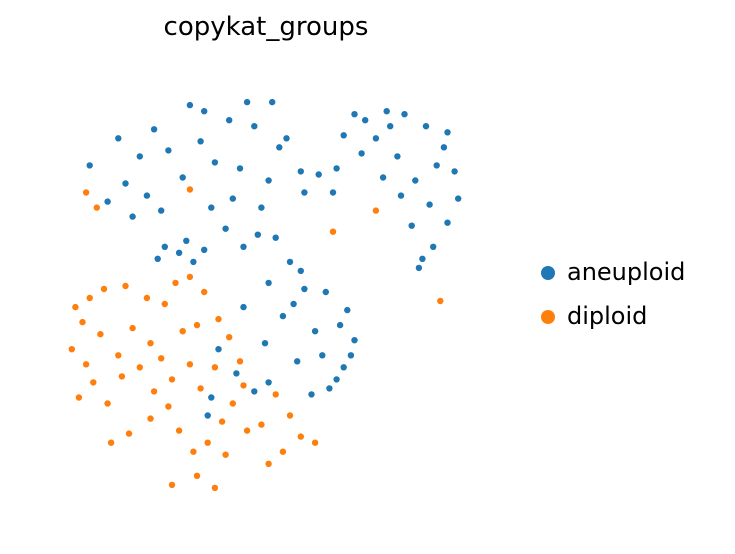 This screenshot has width=735, height=554. I want to click on legend-item-aneuploid: aneuploid, so click(633, 277).